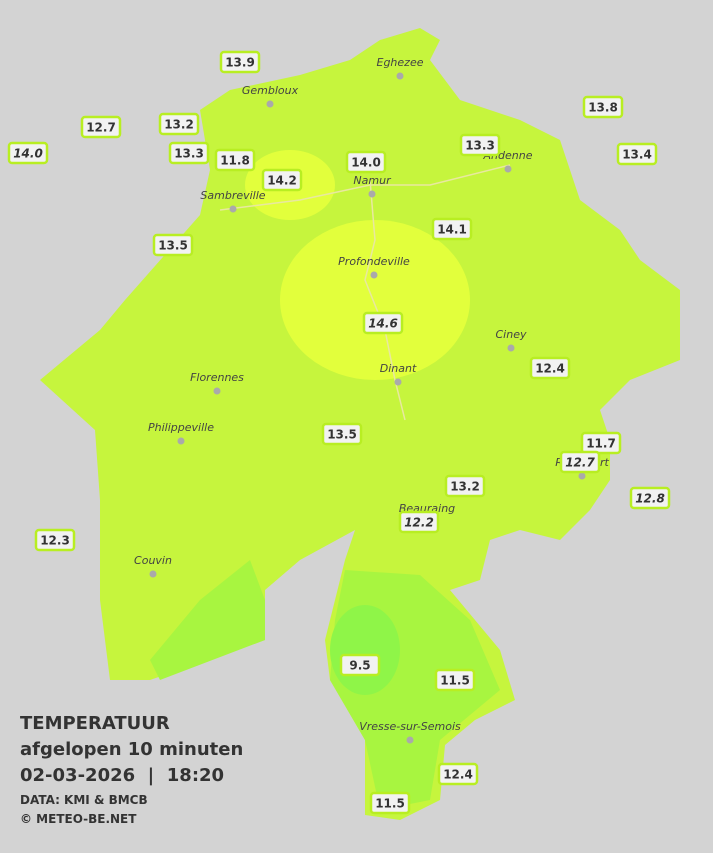 The width and height of the screenshot is (713, 853). I want to click on town-name: Vresse-sur-Semois, so click(410, 726).